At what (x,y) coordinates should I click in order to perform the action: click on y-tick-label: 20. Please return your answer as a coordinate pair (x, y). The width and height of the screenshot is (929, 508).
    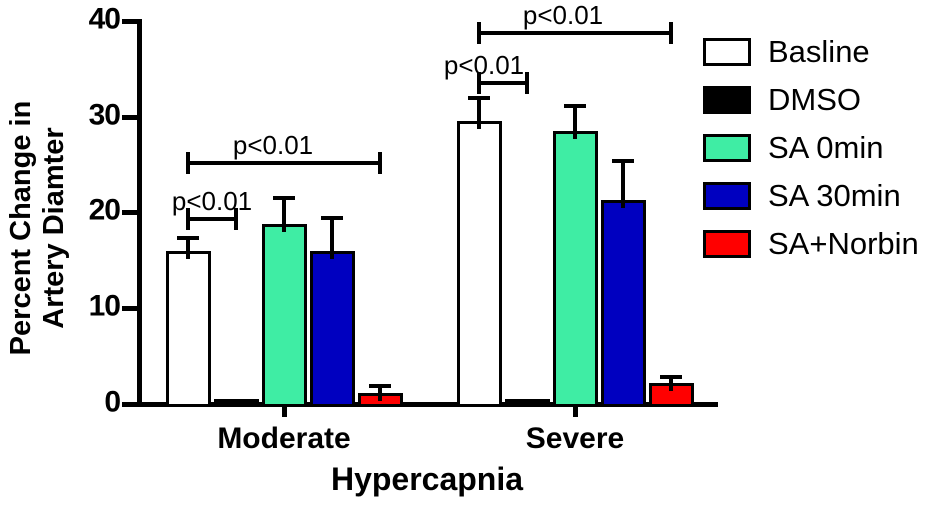
    Looking at the image, I should click on (104, 210).